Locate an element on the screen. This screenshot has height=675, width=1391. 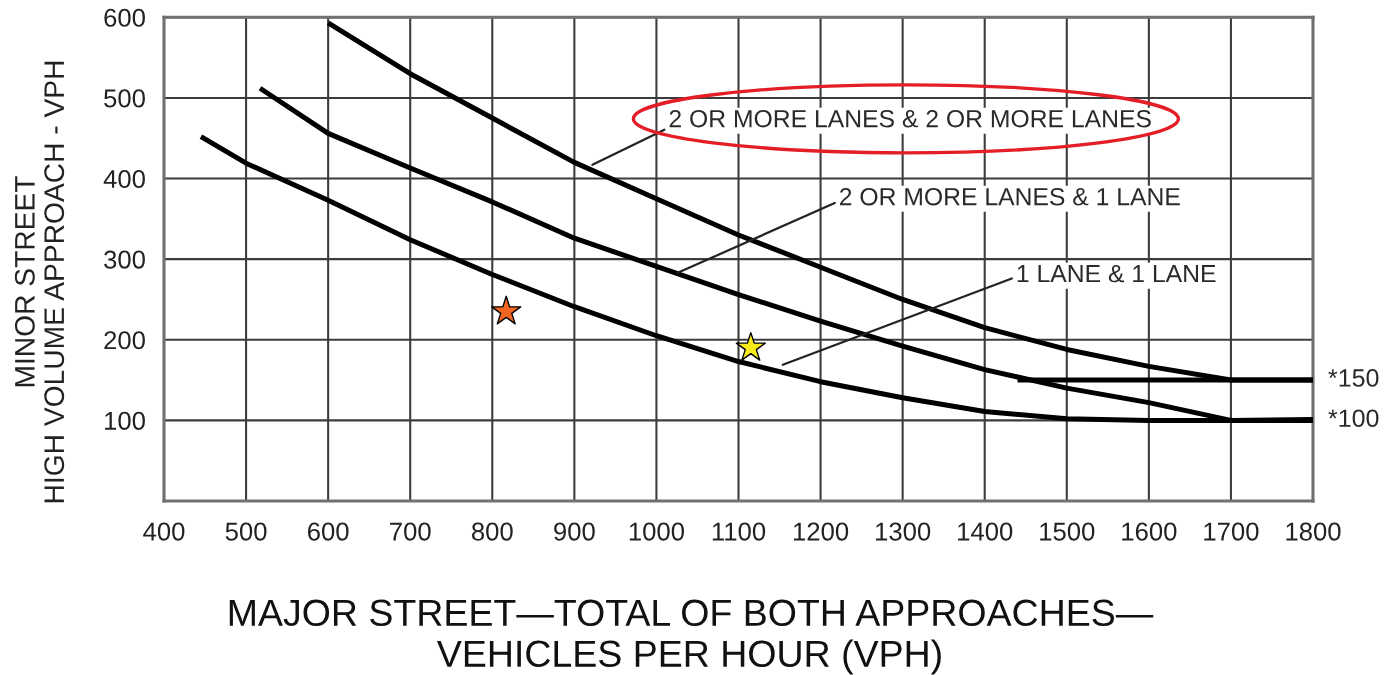
x-tick-label: 1000 is located at coordinates (657, 531).